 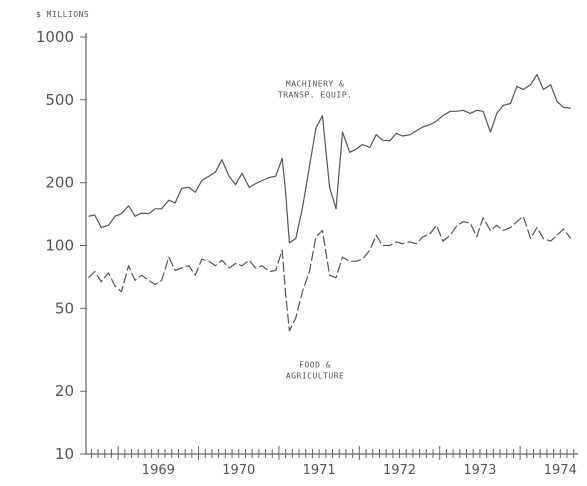 I want to click on x-axis-ticks: 1969 1970 1971 1972 1973 1974, so click(x=333, y=462).